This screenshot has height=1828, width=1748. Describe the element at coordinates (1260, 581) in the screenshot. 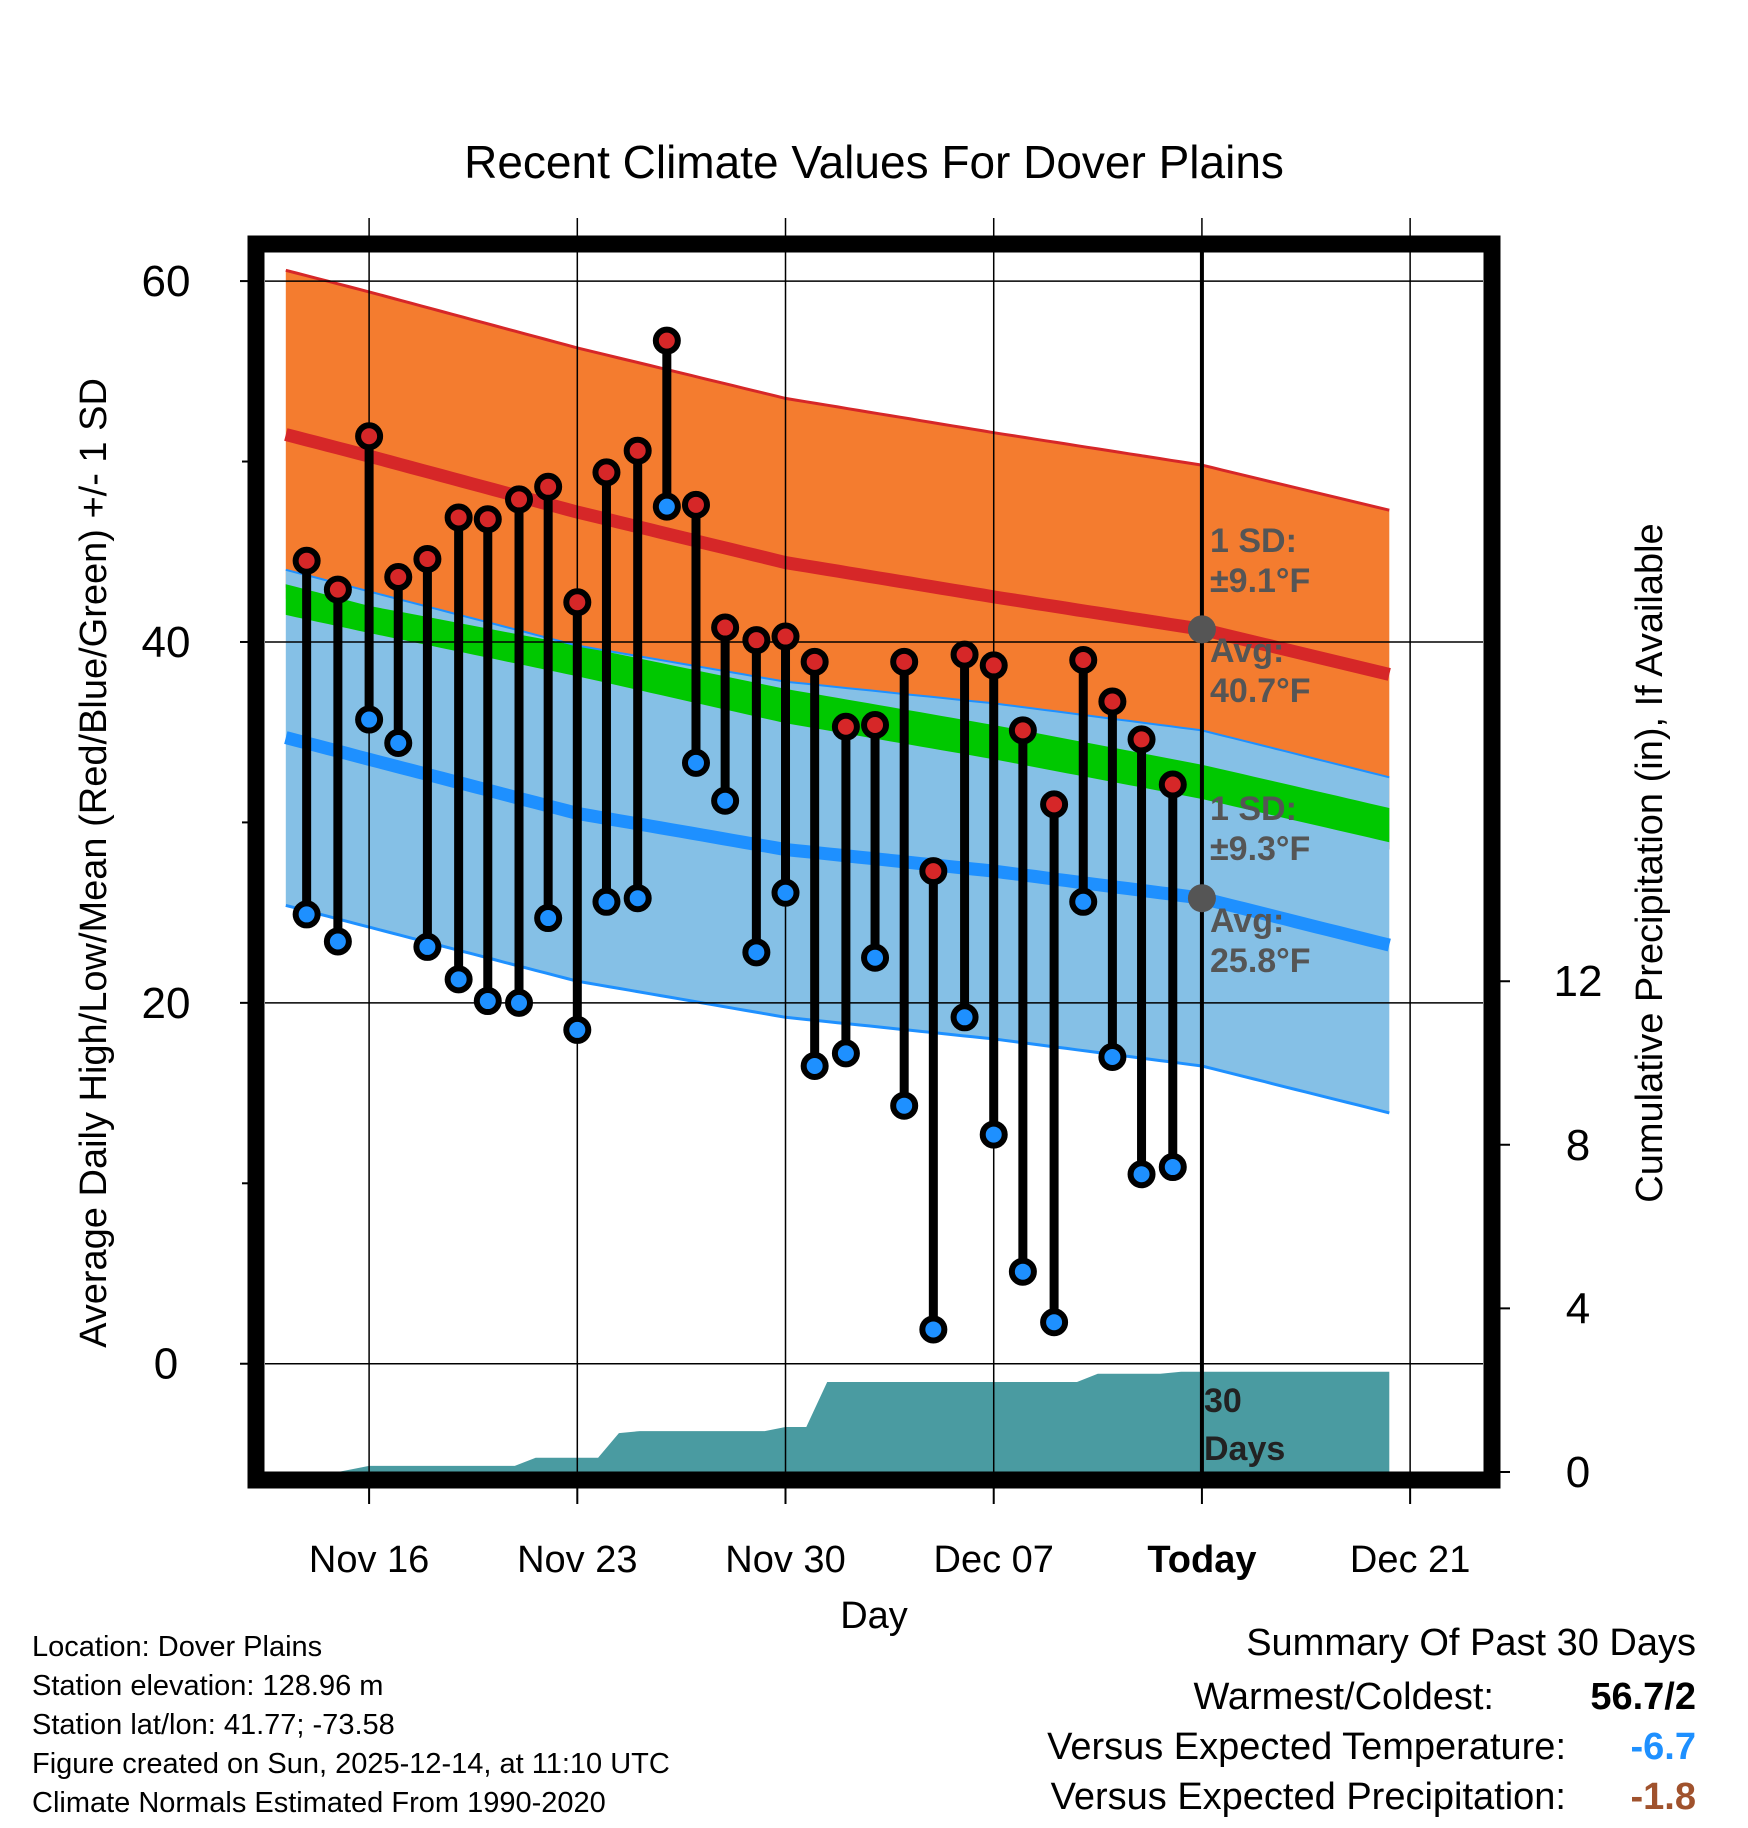

I see `high-sd-value: ±9.1°F` at that location.